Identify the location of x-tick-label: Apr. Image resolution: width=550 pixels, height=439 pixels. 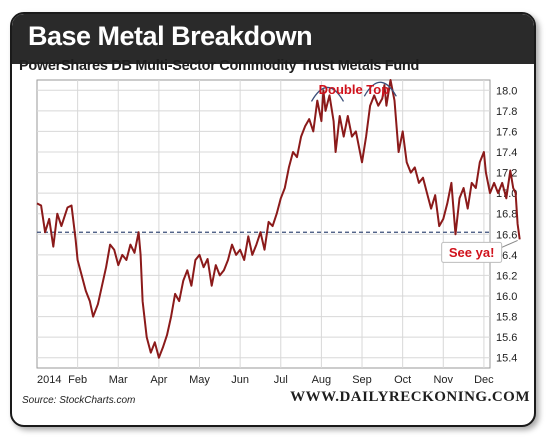
(158, 380).